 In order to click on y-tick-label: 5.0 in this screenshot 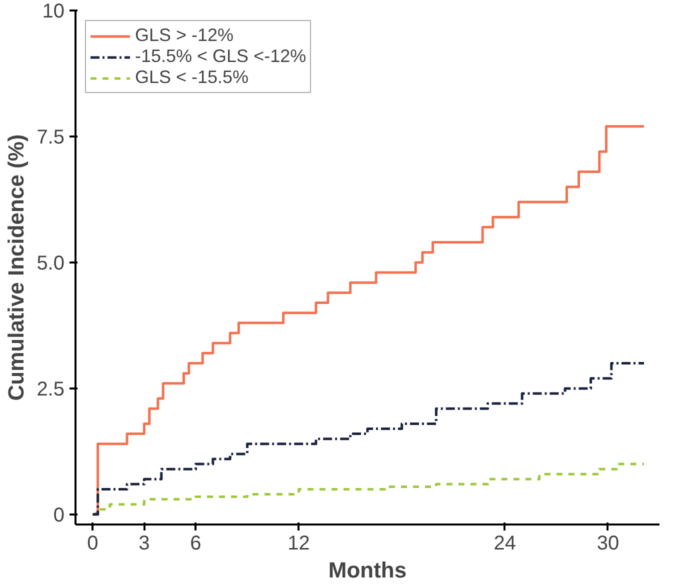, I will do `click(50, 263)`.